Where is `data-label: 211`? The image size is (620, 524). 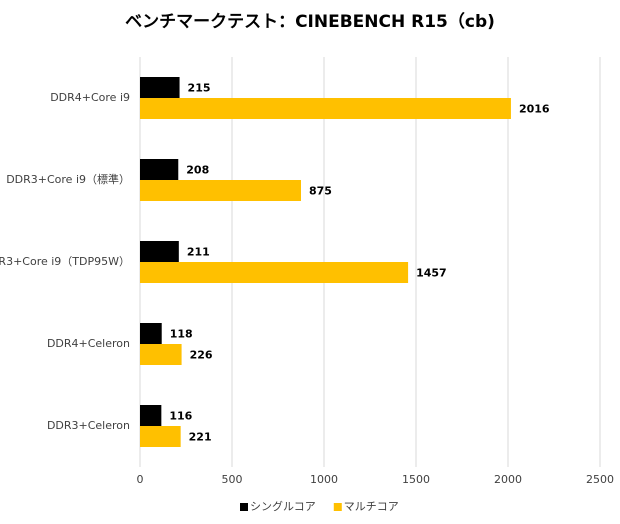
data-label: 211 is located at coordinates (198, 252).